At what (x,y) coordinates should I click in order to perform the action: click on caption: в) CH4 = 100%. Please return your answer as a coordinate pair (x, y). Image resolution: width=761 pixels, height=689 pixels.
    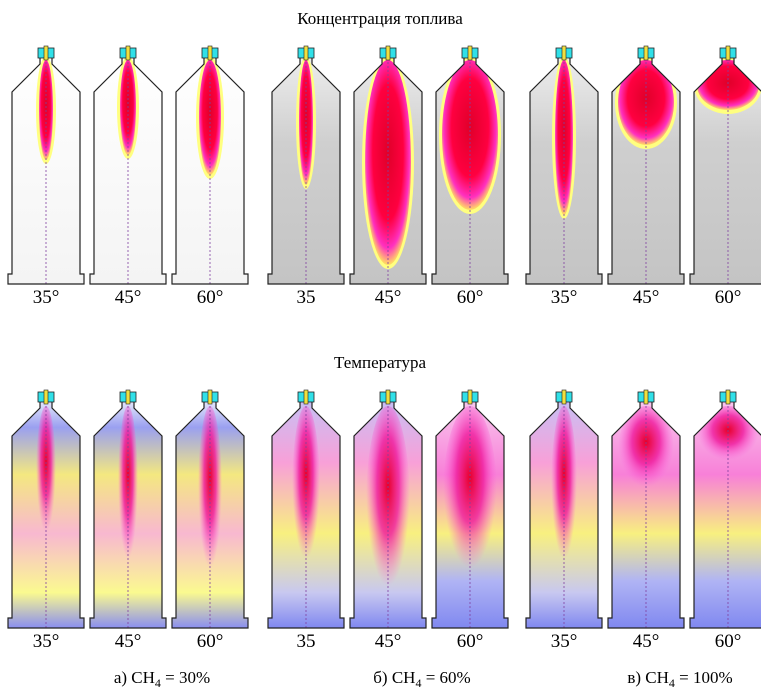
    Looking at the image, I should click on (679, 678).